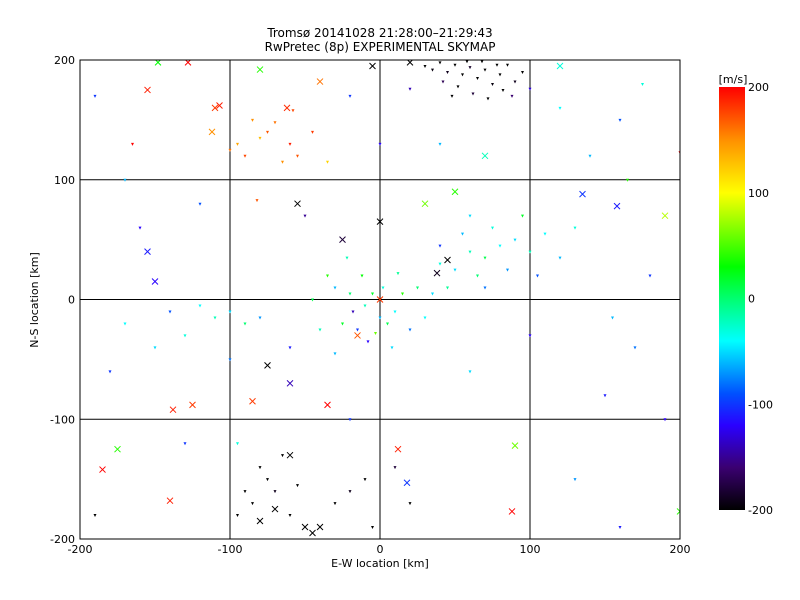 The width and height of the screenshot is (800, 600). Describe the element at coordinates (733, 79) in the screenshot. I see `colorbar-label: [m/s]` at that location.